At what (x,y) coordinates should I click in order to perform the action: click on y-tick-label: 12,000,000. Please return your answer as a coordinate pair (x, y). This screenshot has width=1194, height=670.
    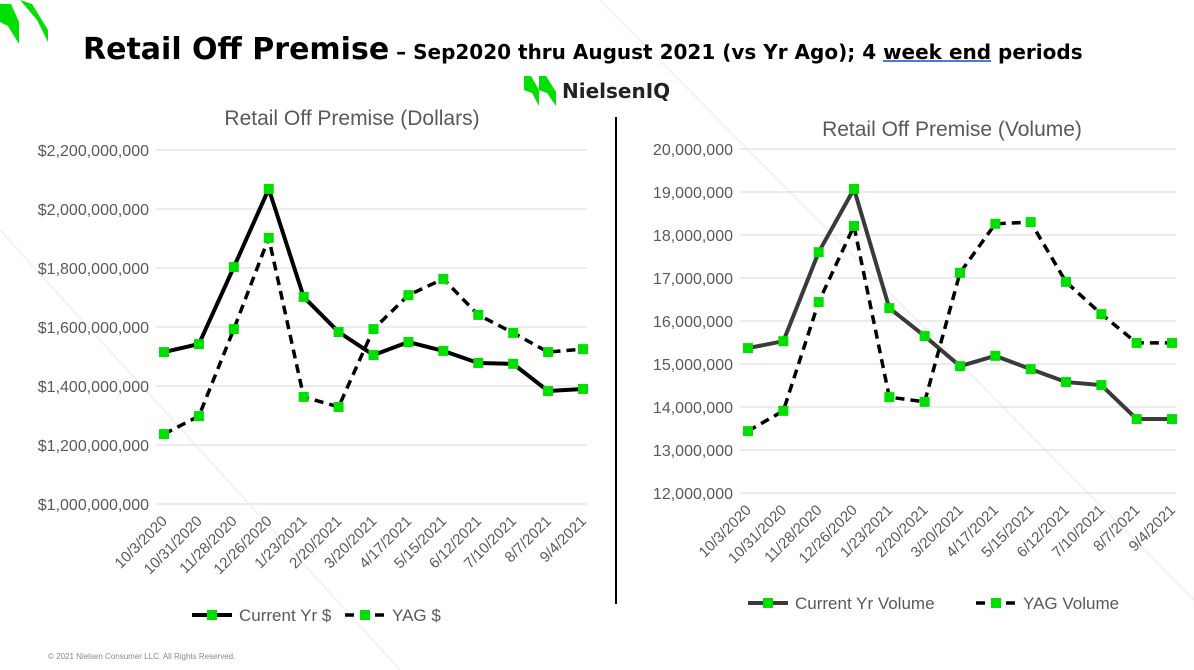
    Looking at the image, I should click on (693, 494).